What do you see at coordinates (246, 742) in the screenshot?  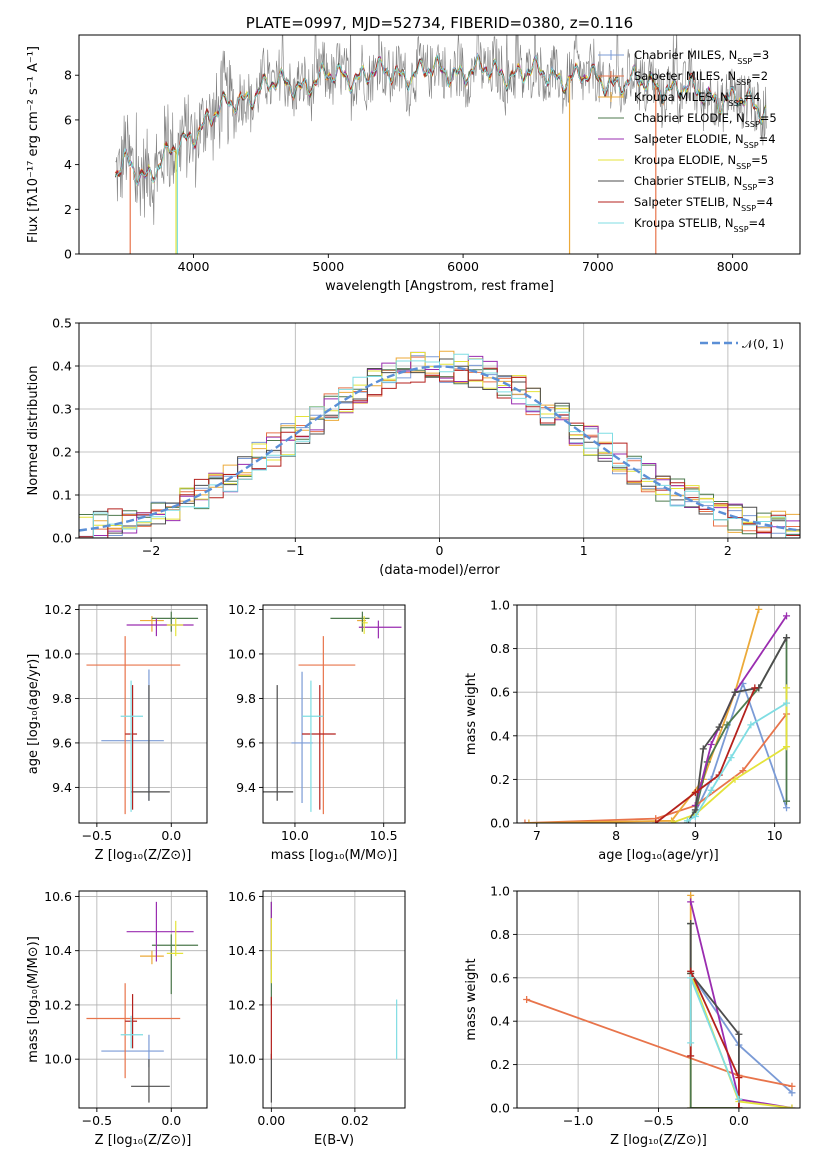 I see `y-tick-label: 9.6` at bounding box center [246, 742].